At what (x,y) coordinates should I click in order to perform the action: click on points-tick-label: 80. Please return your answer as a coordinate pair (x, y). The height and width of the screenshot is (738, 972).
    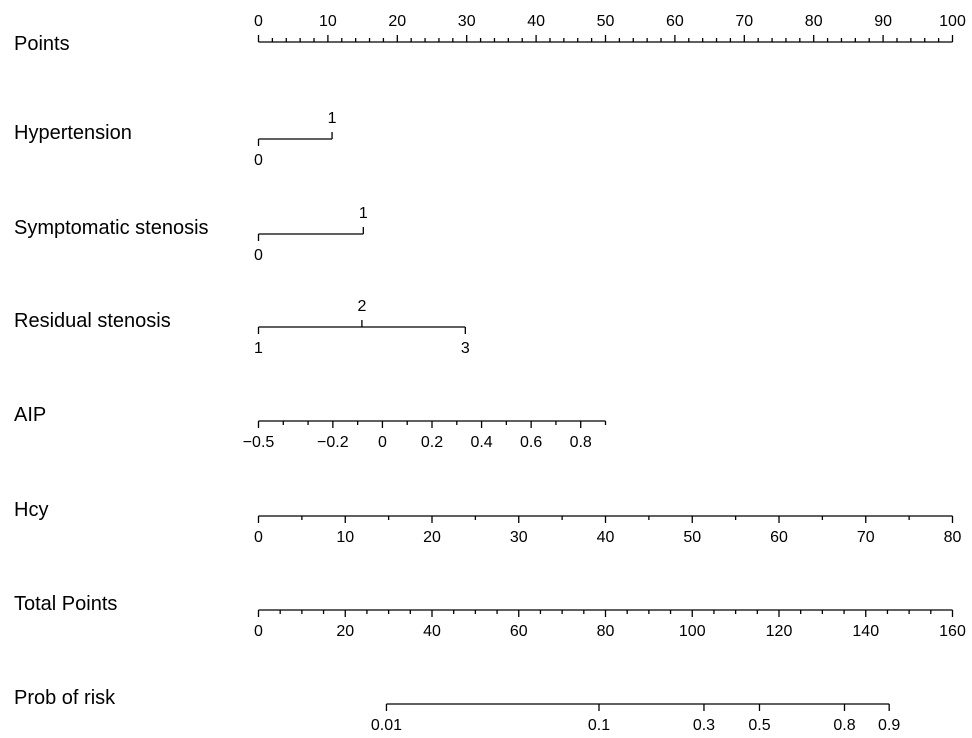
    Looking at the image, I should click on (814, 21).